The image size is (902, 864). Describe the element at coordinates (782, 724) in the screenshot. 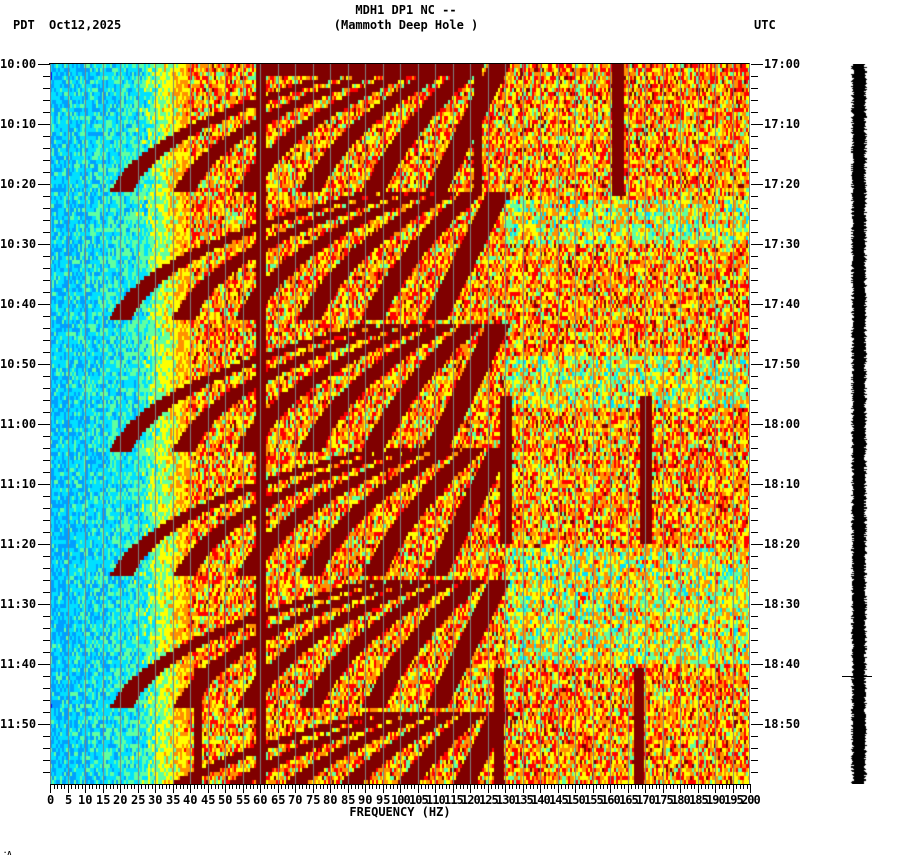

I see `y-label-right: 18:50` at that location.